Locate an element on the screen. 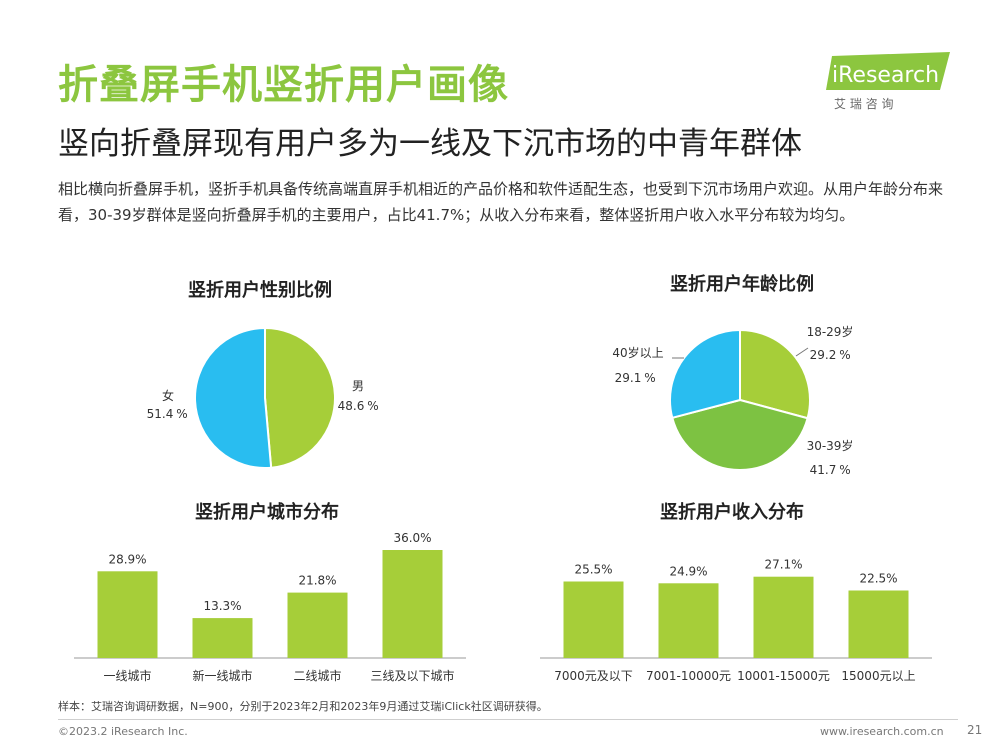 Image resolution: width=1000 pixels, height=750 pixels. age-label-18-29-name: 18-29岁 is located at coordinates (830, 331).